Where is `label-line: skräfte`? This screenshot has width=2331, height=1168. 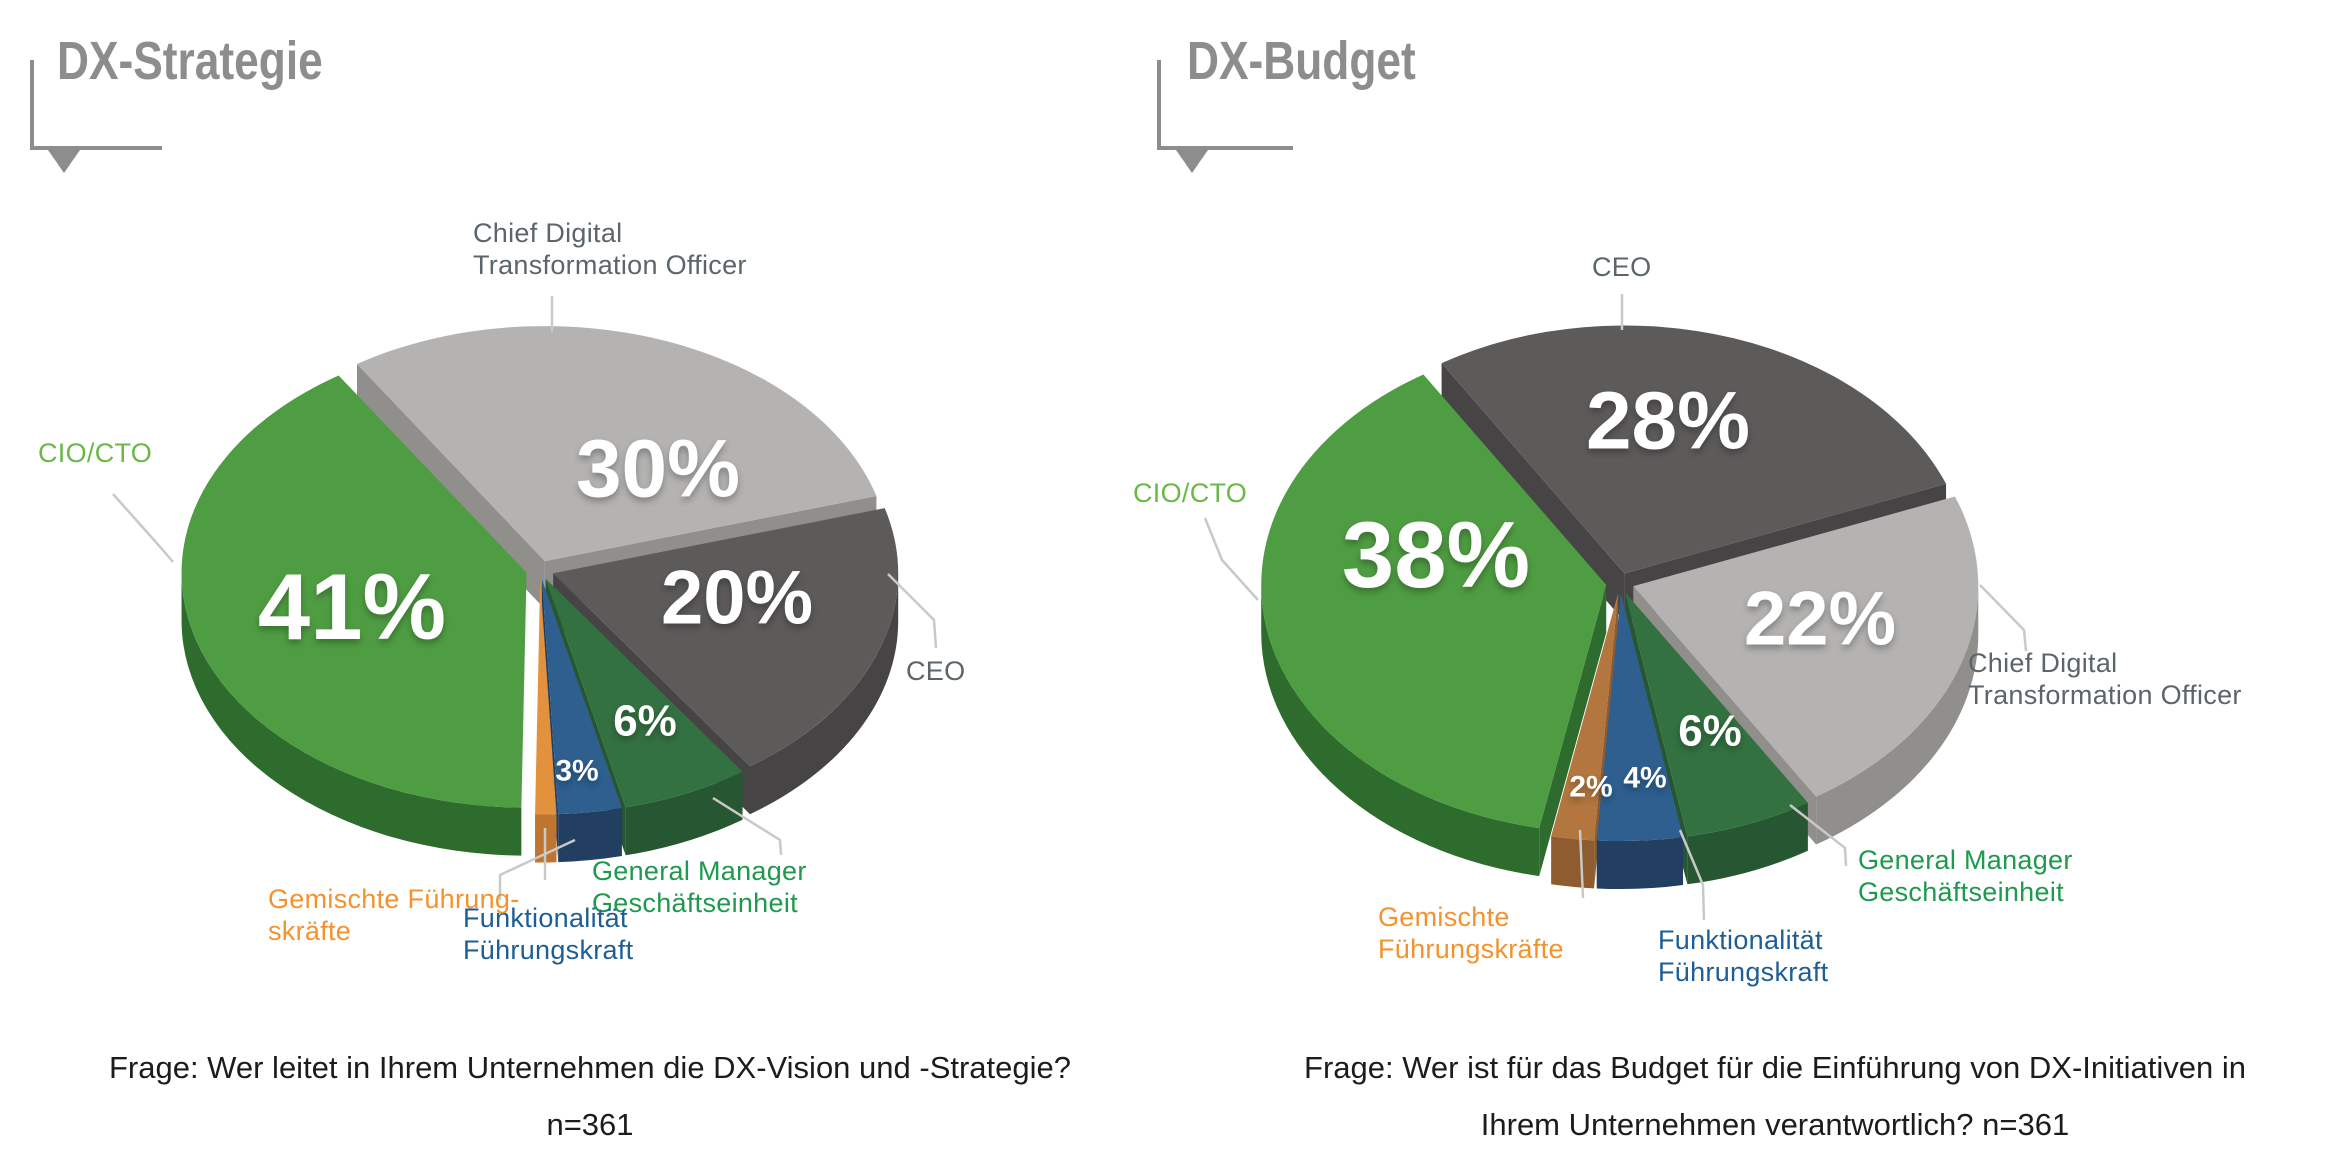
label-line: skräfte is located at coordinates (310, 930).